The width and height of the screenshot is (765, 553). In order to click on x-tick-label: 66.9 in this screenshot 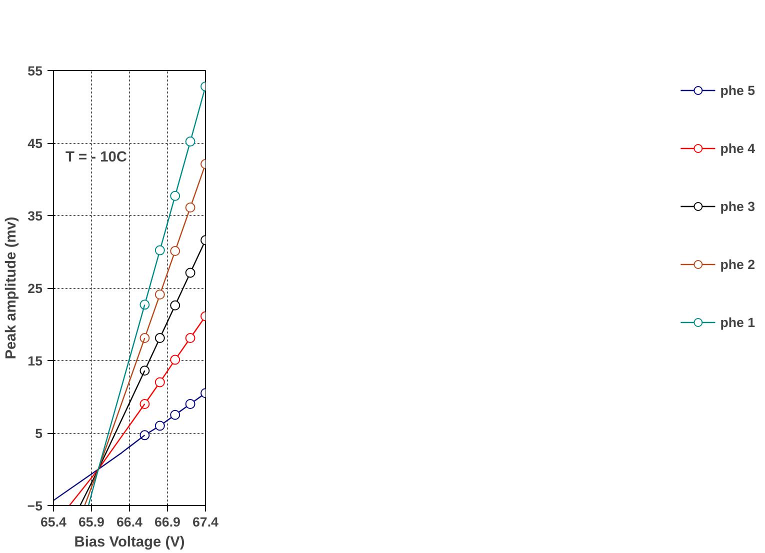, I will do `click(167, 522)`.